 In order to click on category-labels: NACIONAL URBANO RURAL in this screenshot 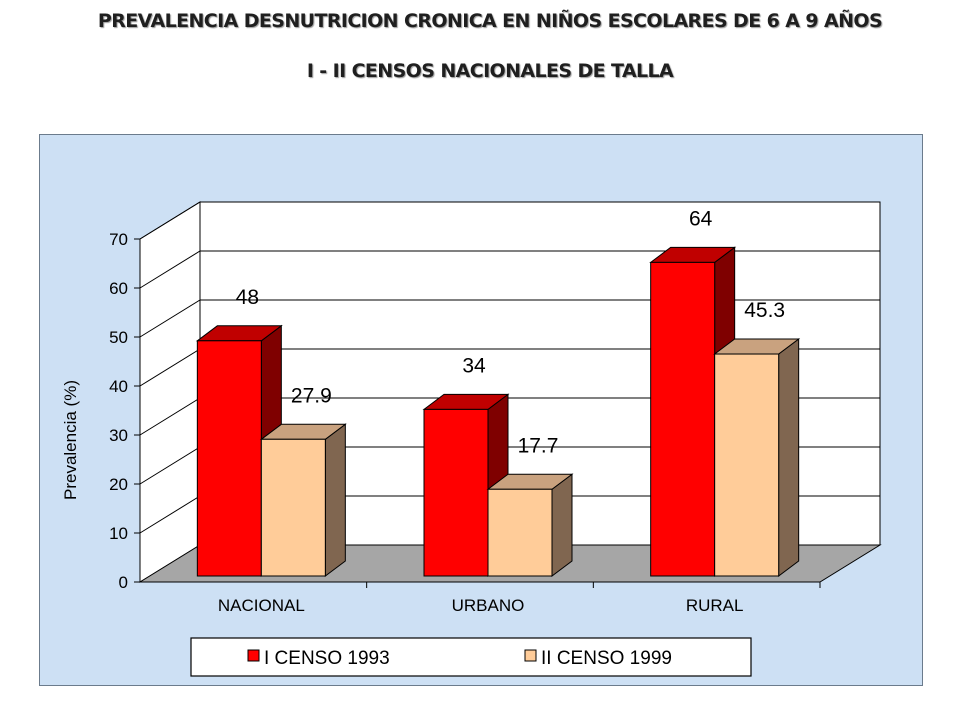, I will do `click(519, 598)`.